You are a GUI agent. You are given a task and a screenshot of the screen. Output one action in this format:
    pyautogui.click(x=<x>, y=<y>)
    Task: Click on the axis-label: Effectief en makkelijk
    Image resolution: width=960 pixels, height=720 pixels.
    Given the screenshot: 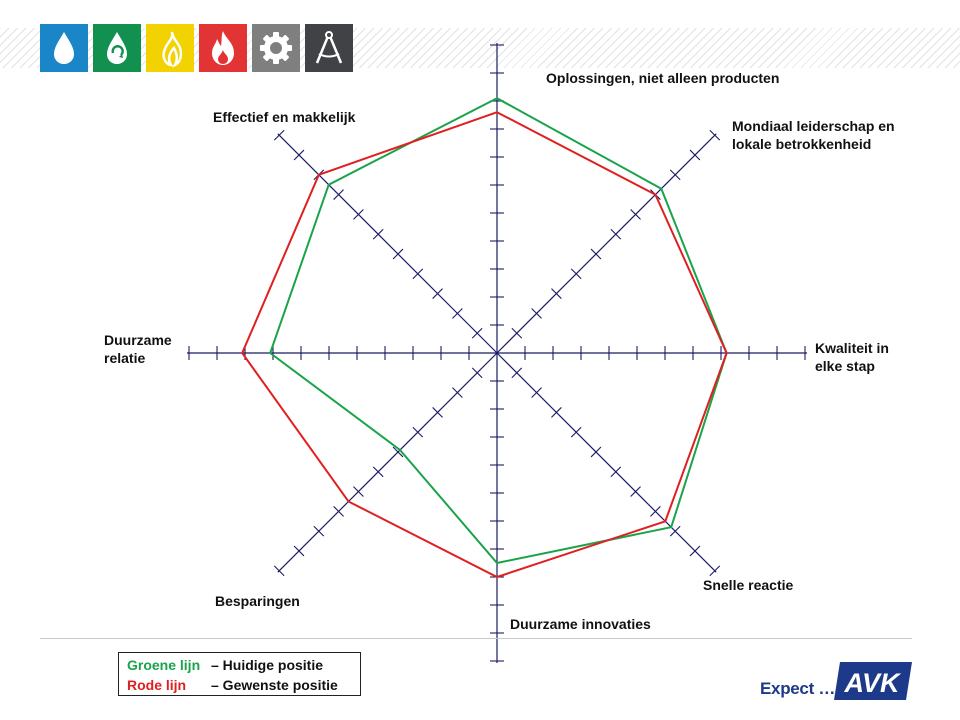 What is the action you would take?
    pyautogui.click(x=284, y=117)
    